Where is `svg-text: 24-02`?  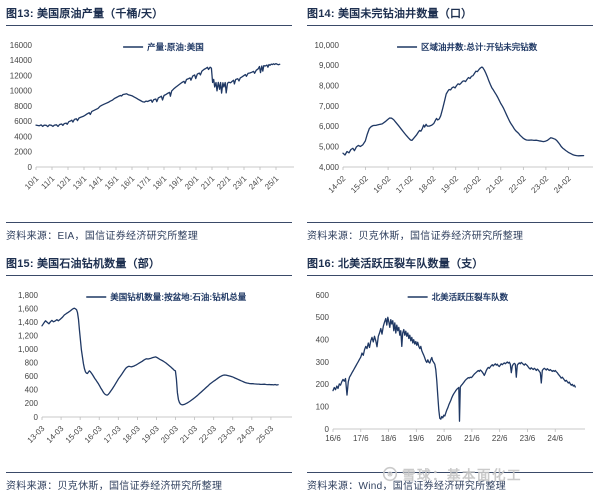
svg-text: 24-02 is located at coordinates (562, 184).